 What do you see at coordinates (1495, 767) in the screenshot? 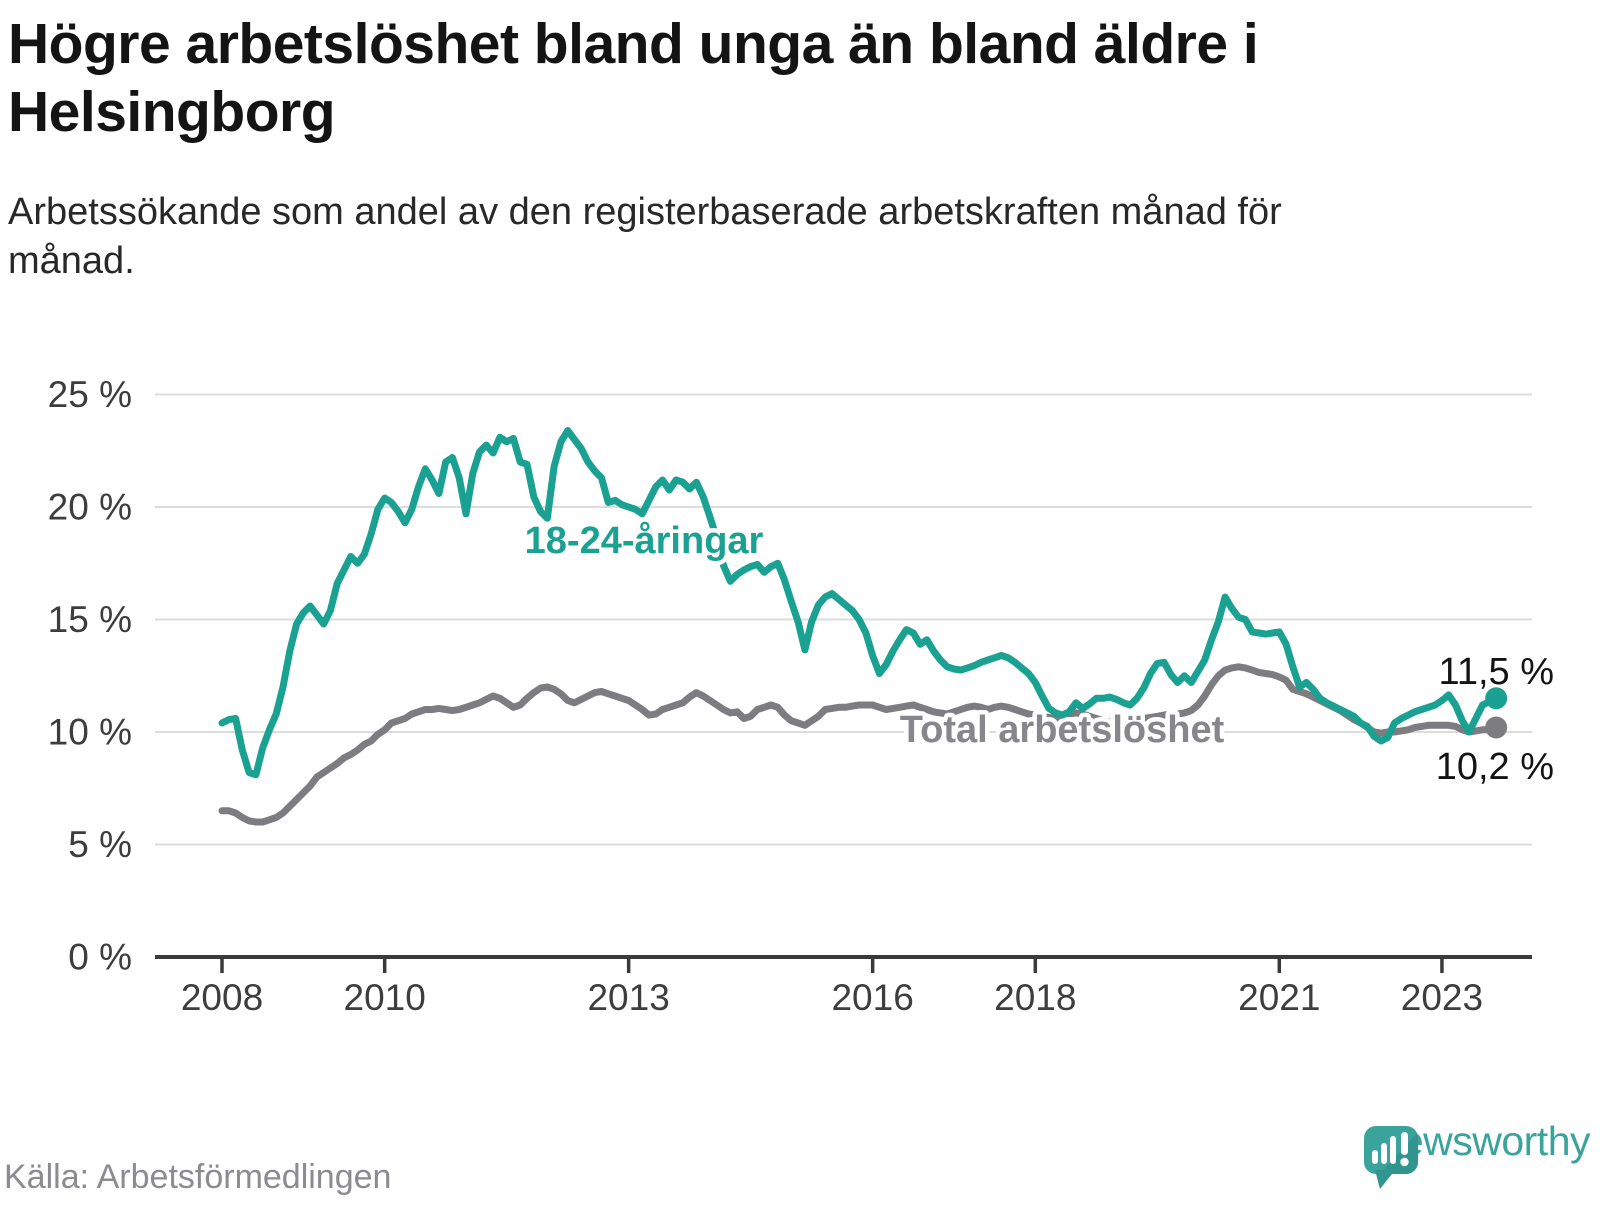
I see `end-value-total: 10,2 %` at bounding box center [1495, 767].